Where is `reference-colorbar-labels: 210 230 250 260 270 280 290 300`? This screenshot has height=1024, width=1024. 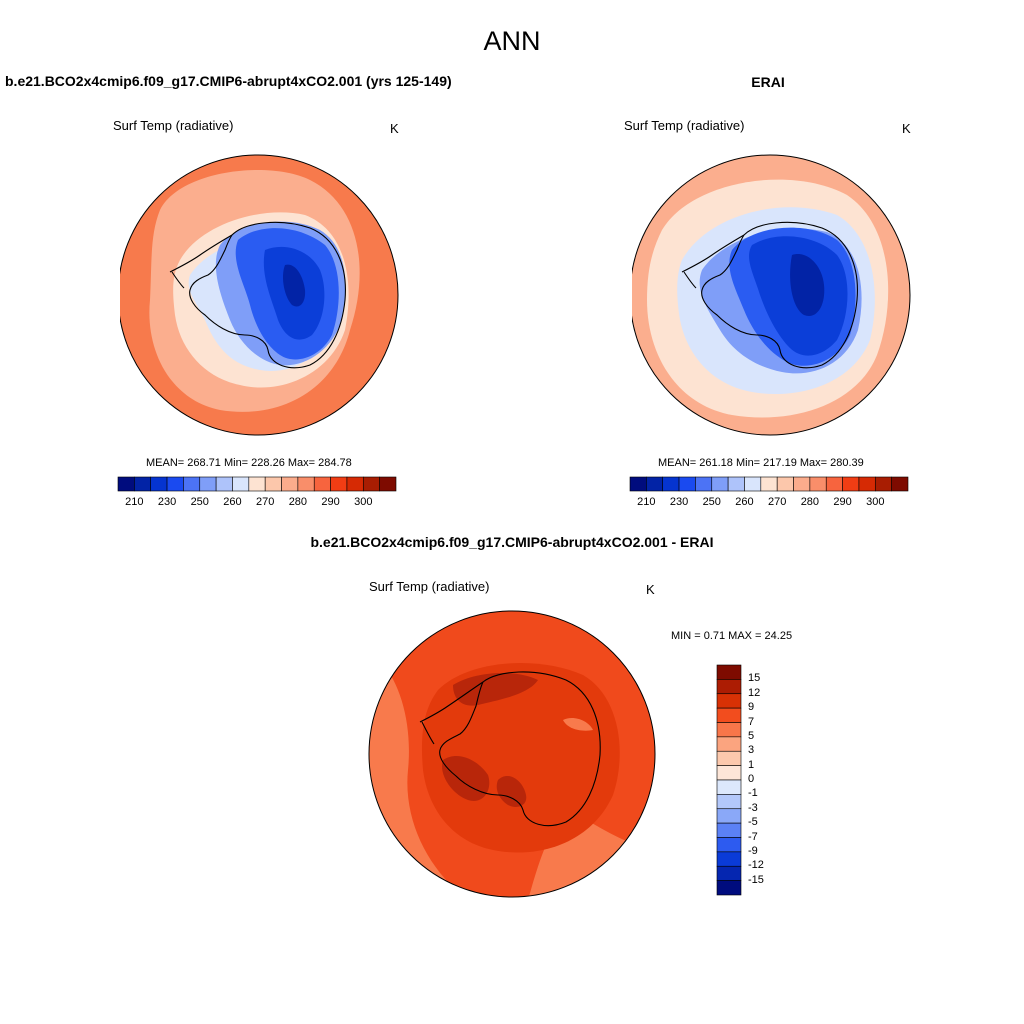
reference-colorbar-labels: 210 230 250 260 270 280 290 300 is located at coordinates (769, 503).